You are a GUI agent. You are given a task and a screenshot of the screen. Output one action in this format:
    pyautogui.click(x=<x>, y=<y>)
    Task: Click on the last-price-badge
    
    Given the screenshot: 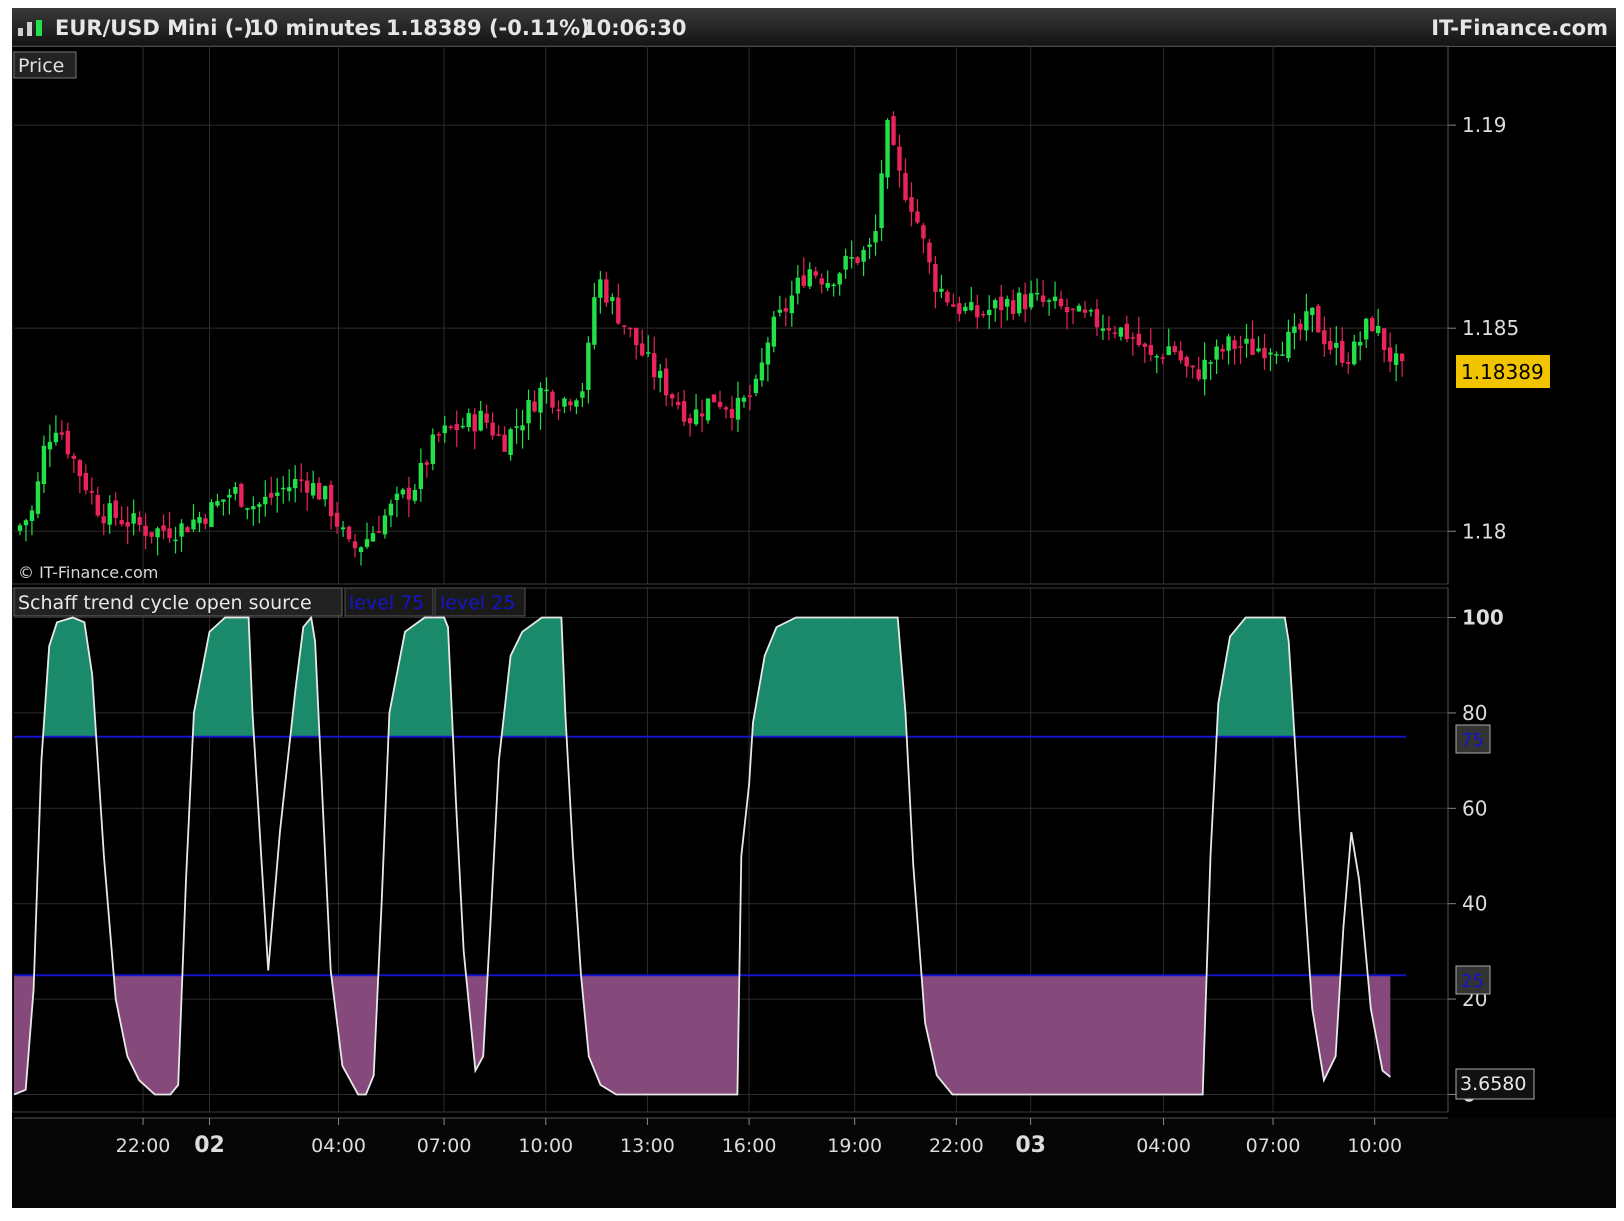 What is the action you would take?
    pyautogui.click(x=1503, y=371)
    